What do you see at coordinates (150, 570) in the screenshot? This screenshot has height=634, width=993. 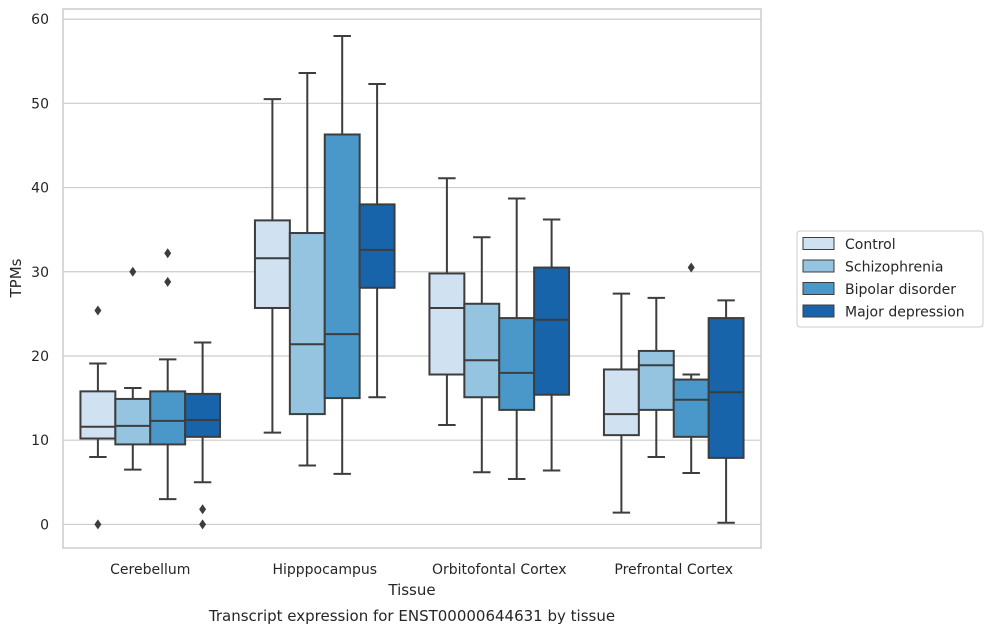 I see `x-tick-label: Cerebellum` at bounding box center [150, 570].